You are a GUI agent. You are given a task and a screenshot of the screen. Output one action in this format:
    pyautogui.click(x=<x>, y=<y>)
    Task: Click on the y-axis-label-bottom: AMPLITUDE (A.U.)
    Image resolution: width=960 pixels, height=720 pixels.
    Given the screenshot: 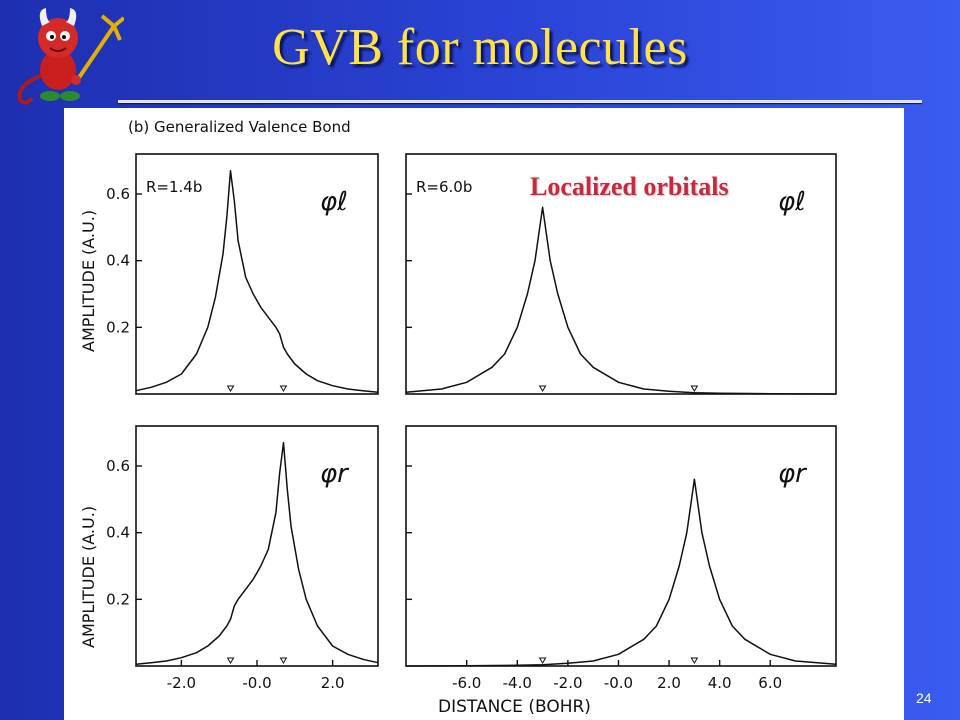 What is the action you would take?
    pyautogui.click(x=88, y=577)
    